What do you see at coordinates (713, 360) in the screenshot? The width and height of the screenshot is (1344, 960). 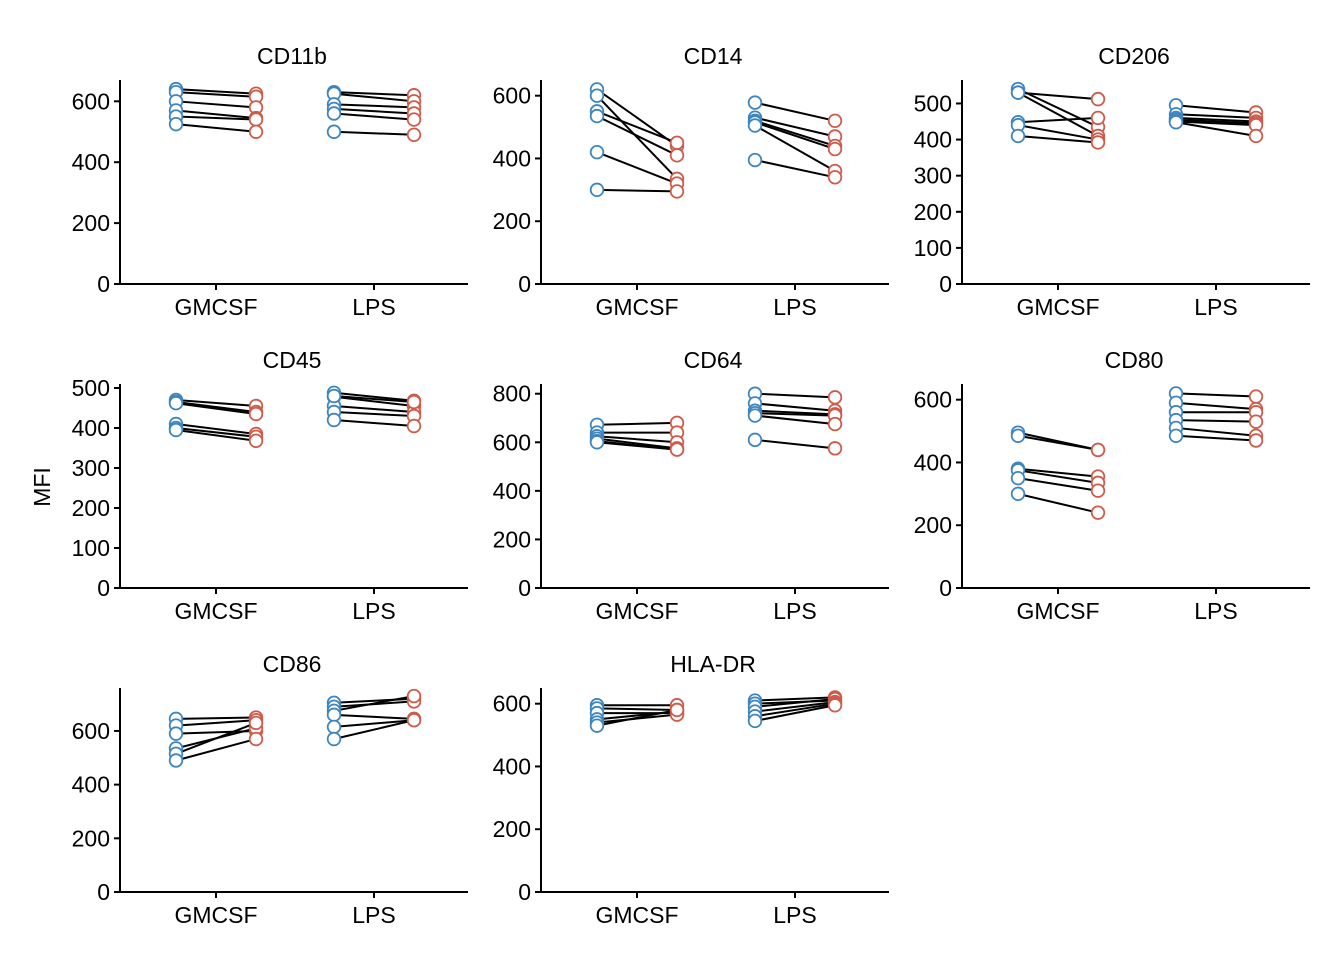 I see `panel-title: CD64` at bounding box center [713, 360].